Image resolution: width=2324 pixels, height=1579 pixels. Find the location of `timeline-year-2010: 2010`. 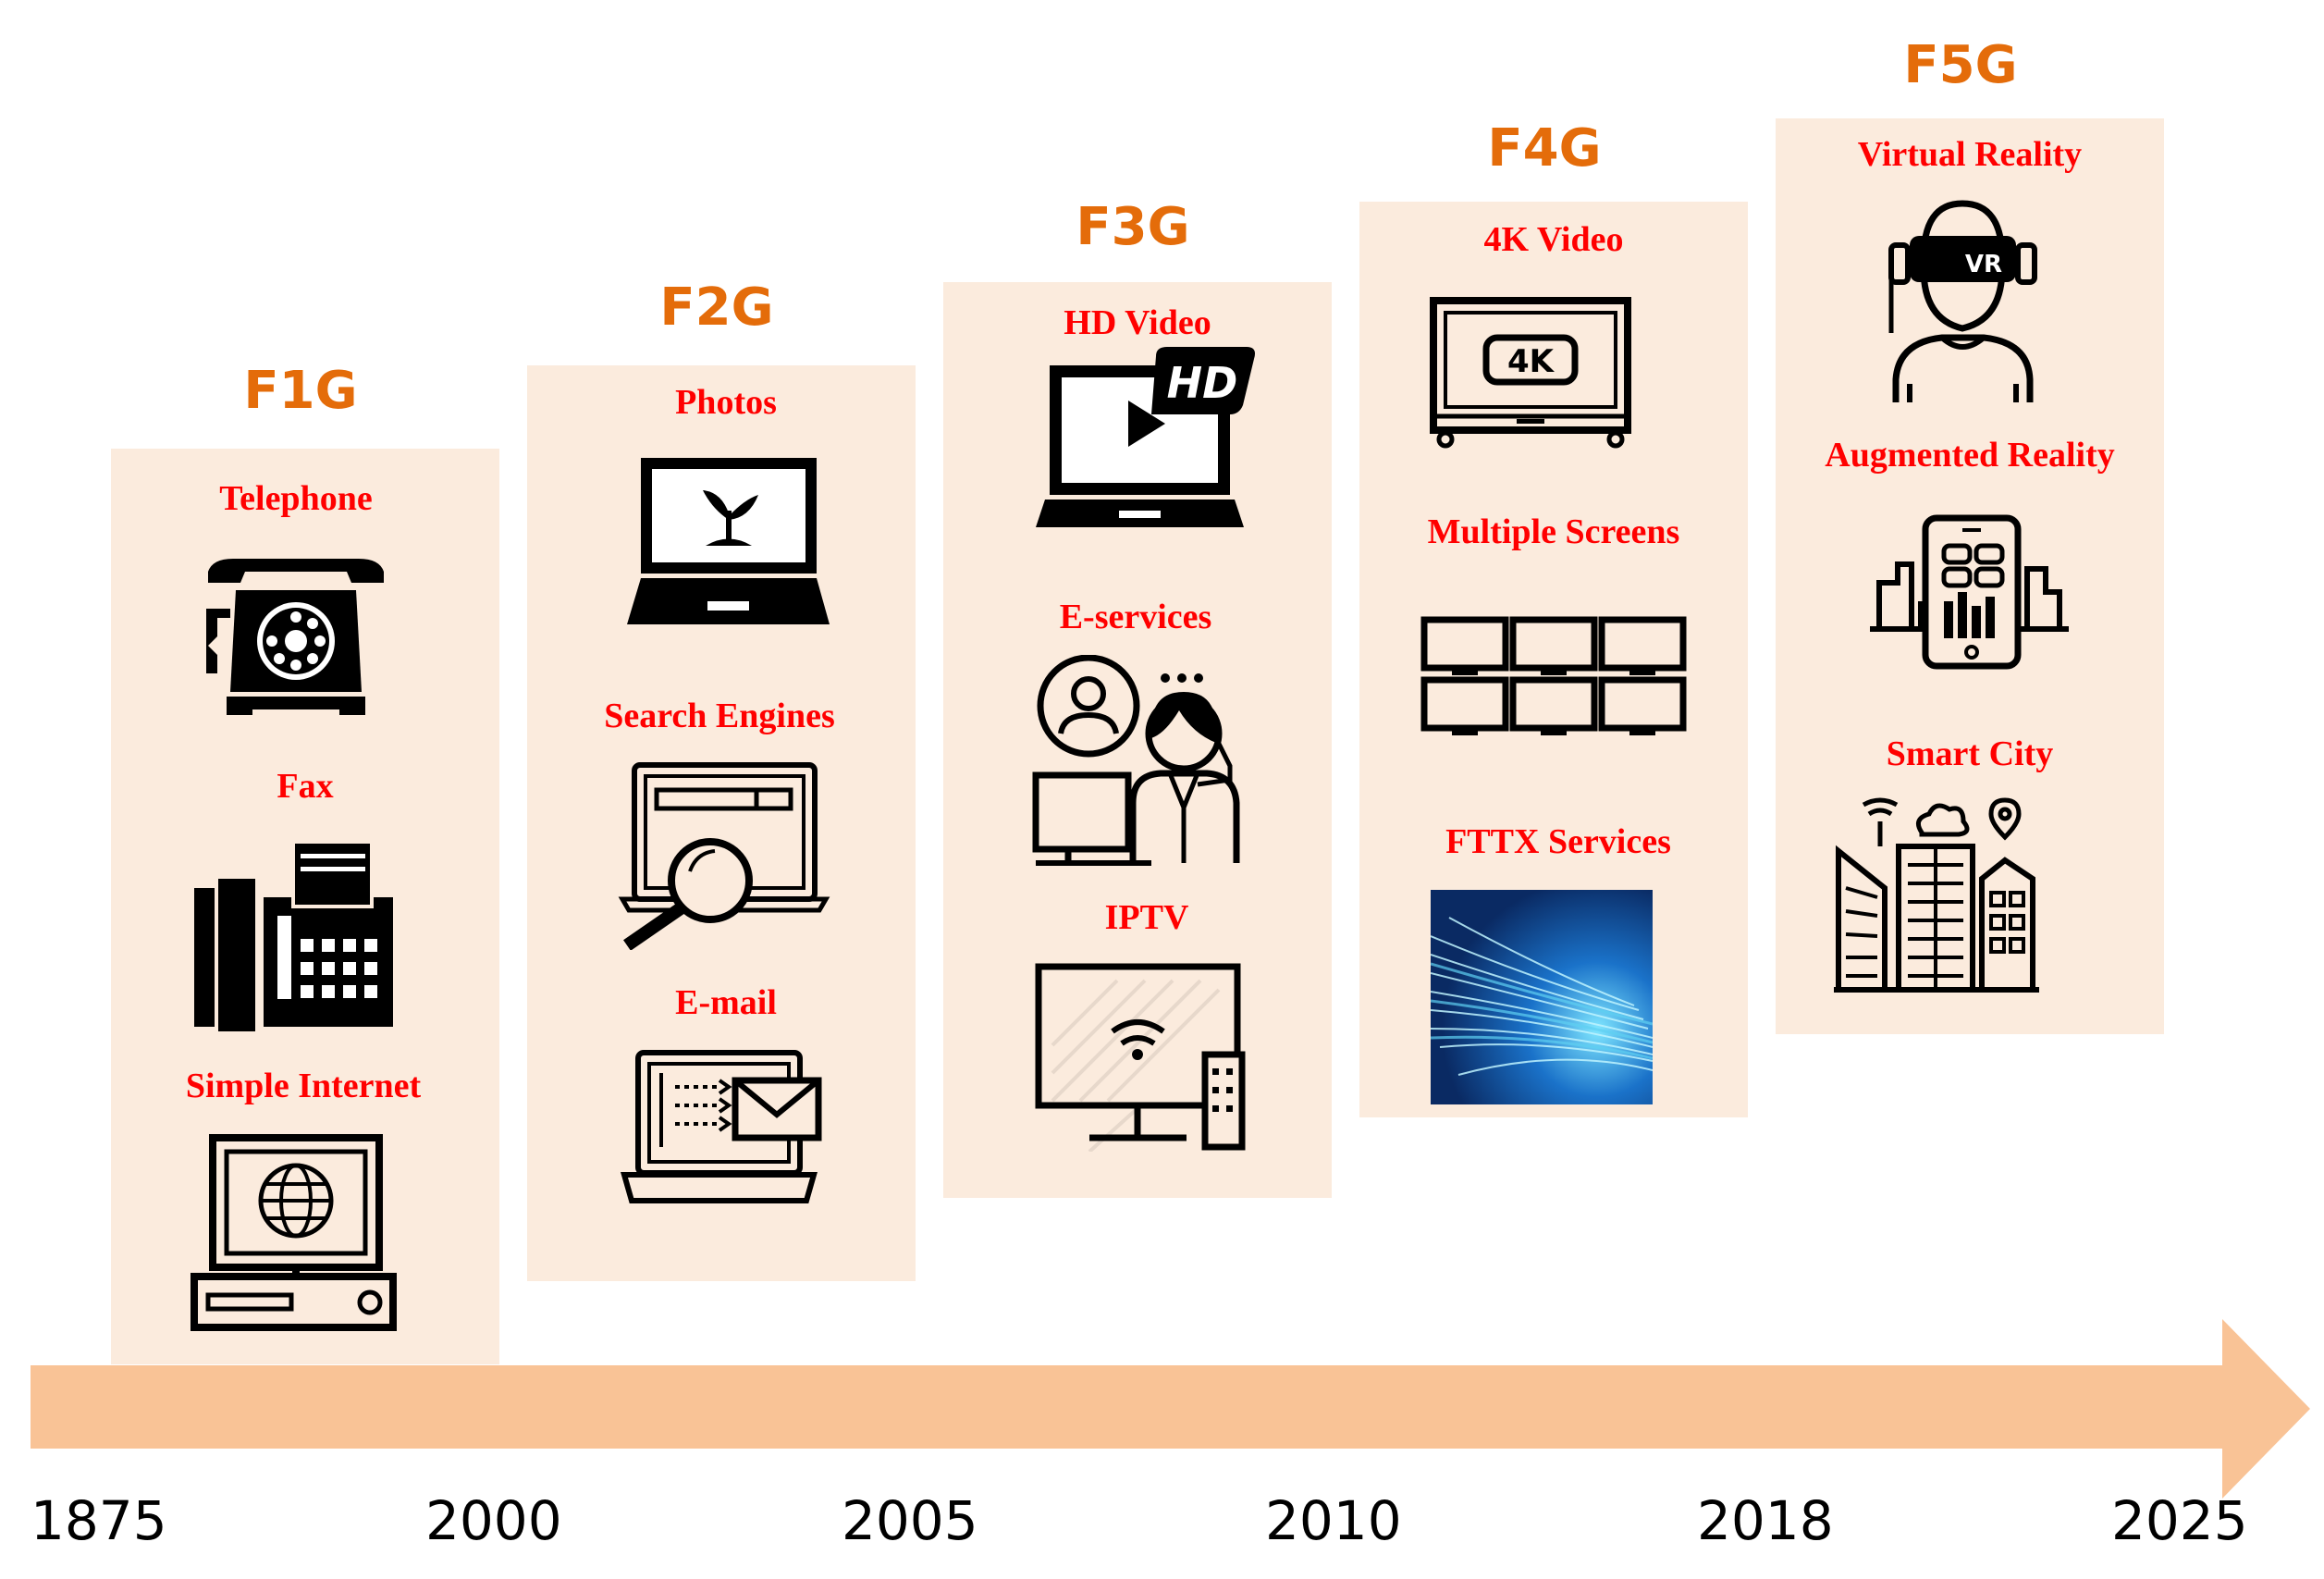

timeline-year-2010: 2010 is located at coordinates (1333, 1520).